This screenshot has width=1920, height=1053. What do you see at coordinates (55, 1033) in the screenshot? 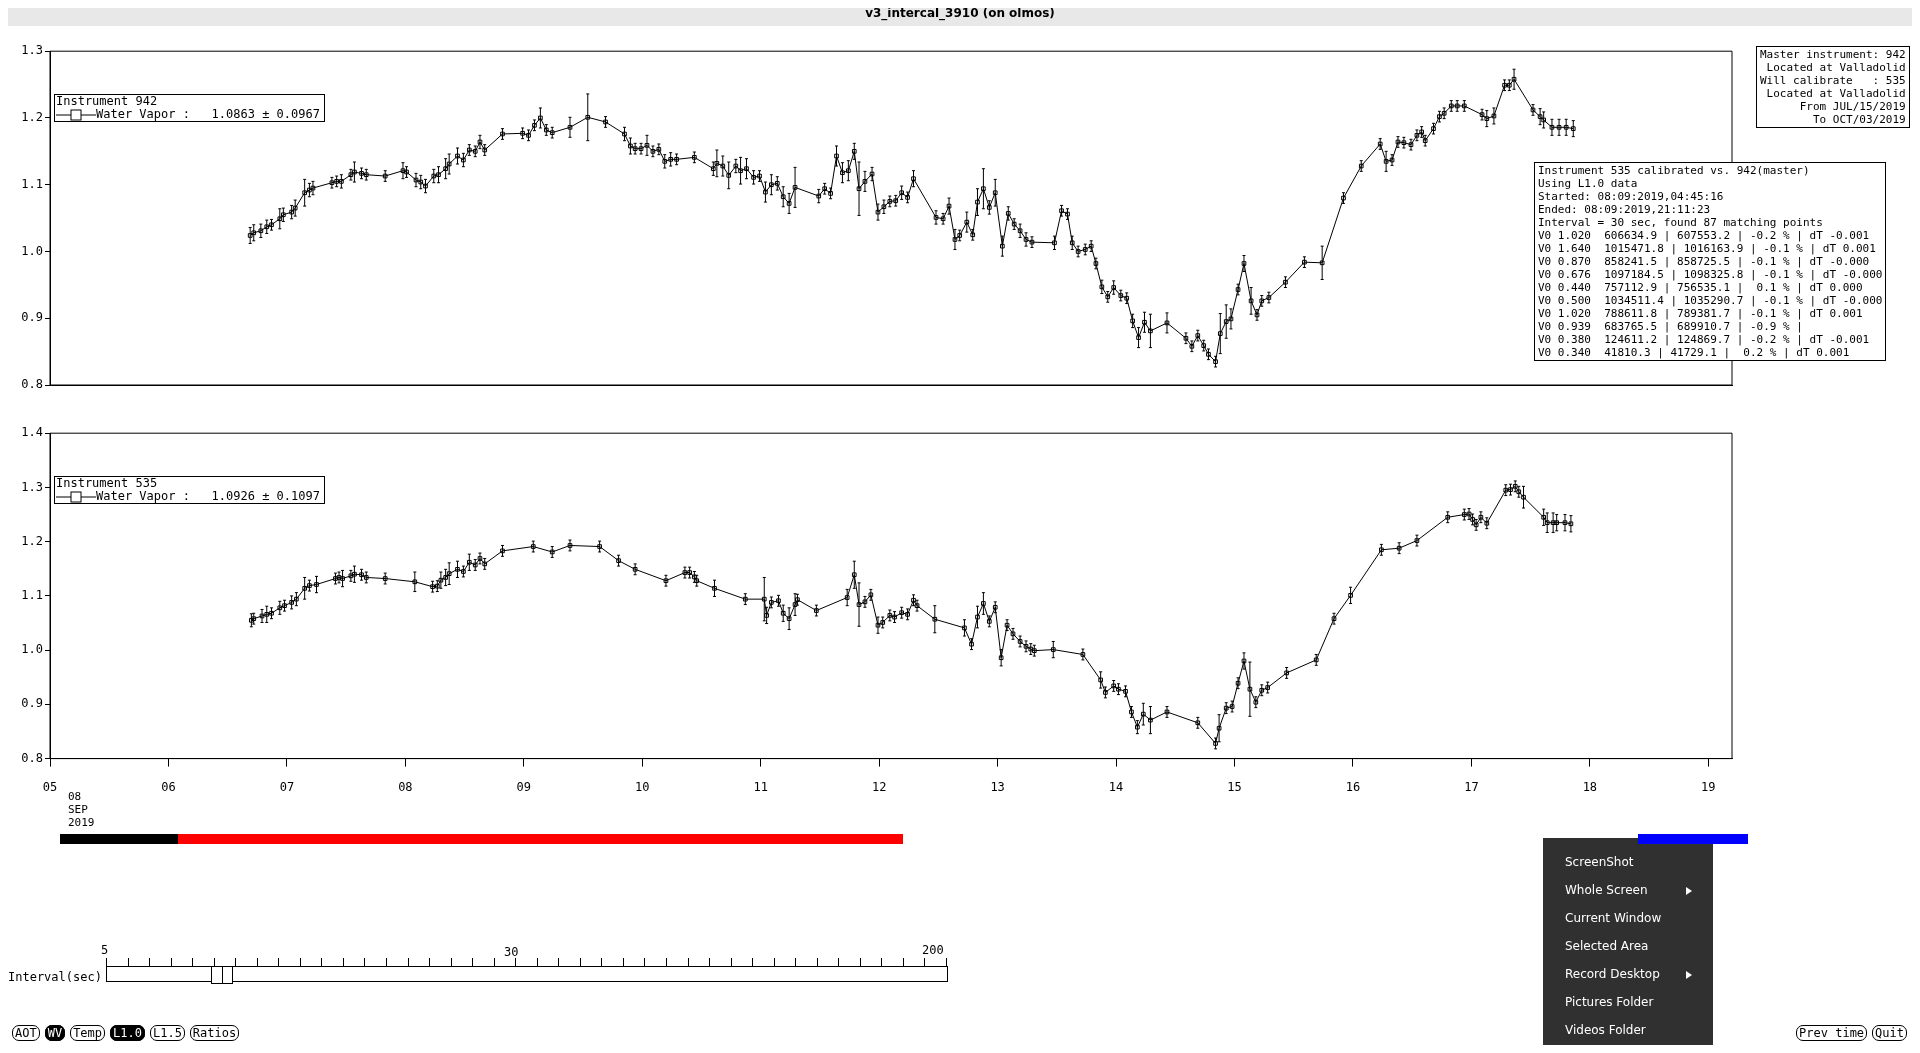
I see `text: WV` at bounding box center [55, 1033].